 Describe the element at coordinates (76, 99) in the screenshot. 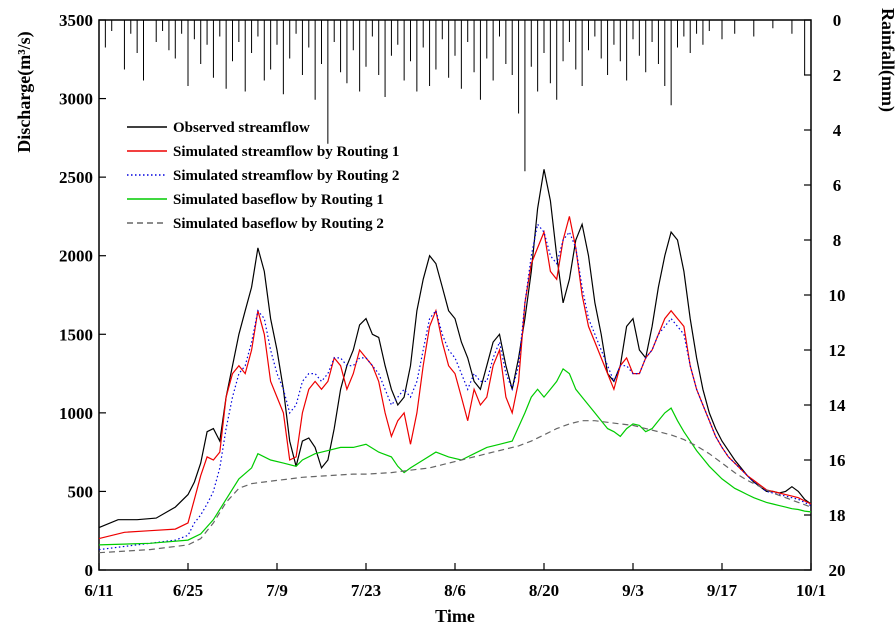

I see `y-left-tick-label: 3000` at that location.